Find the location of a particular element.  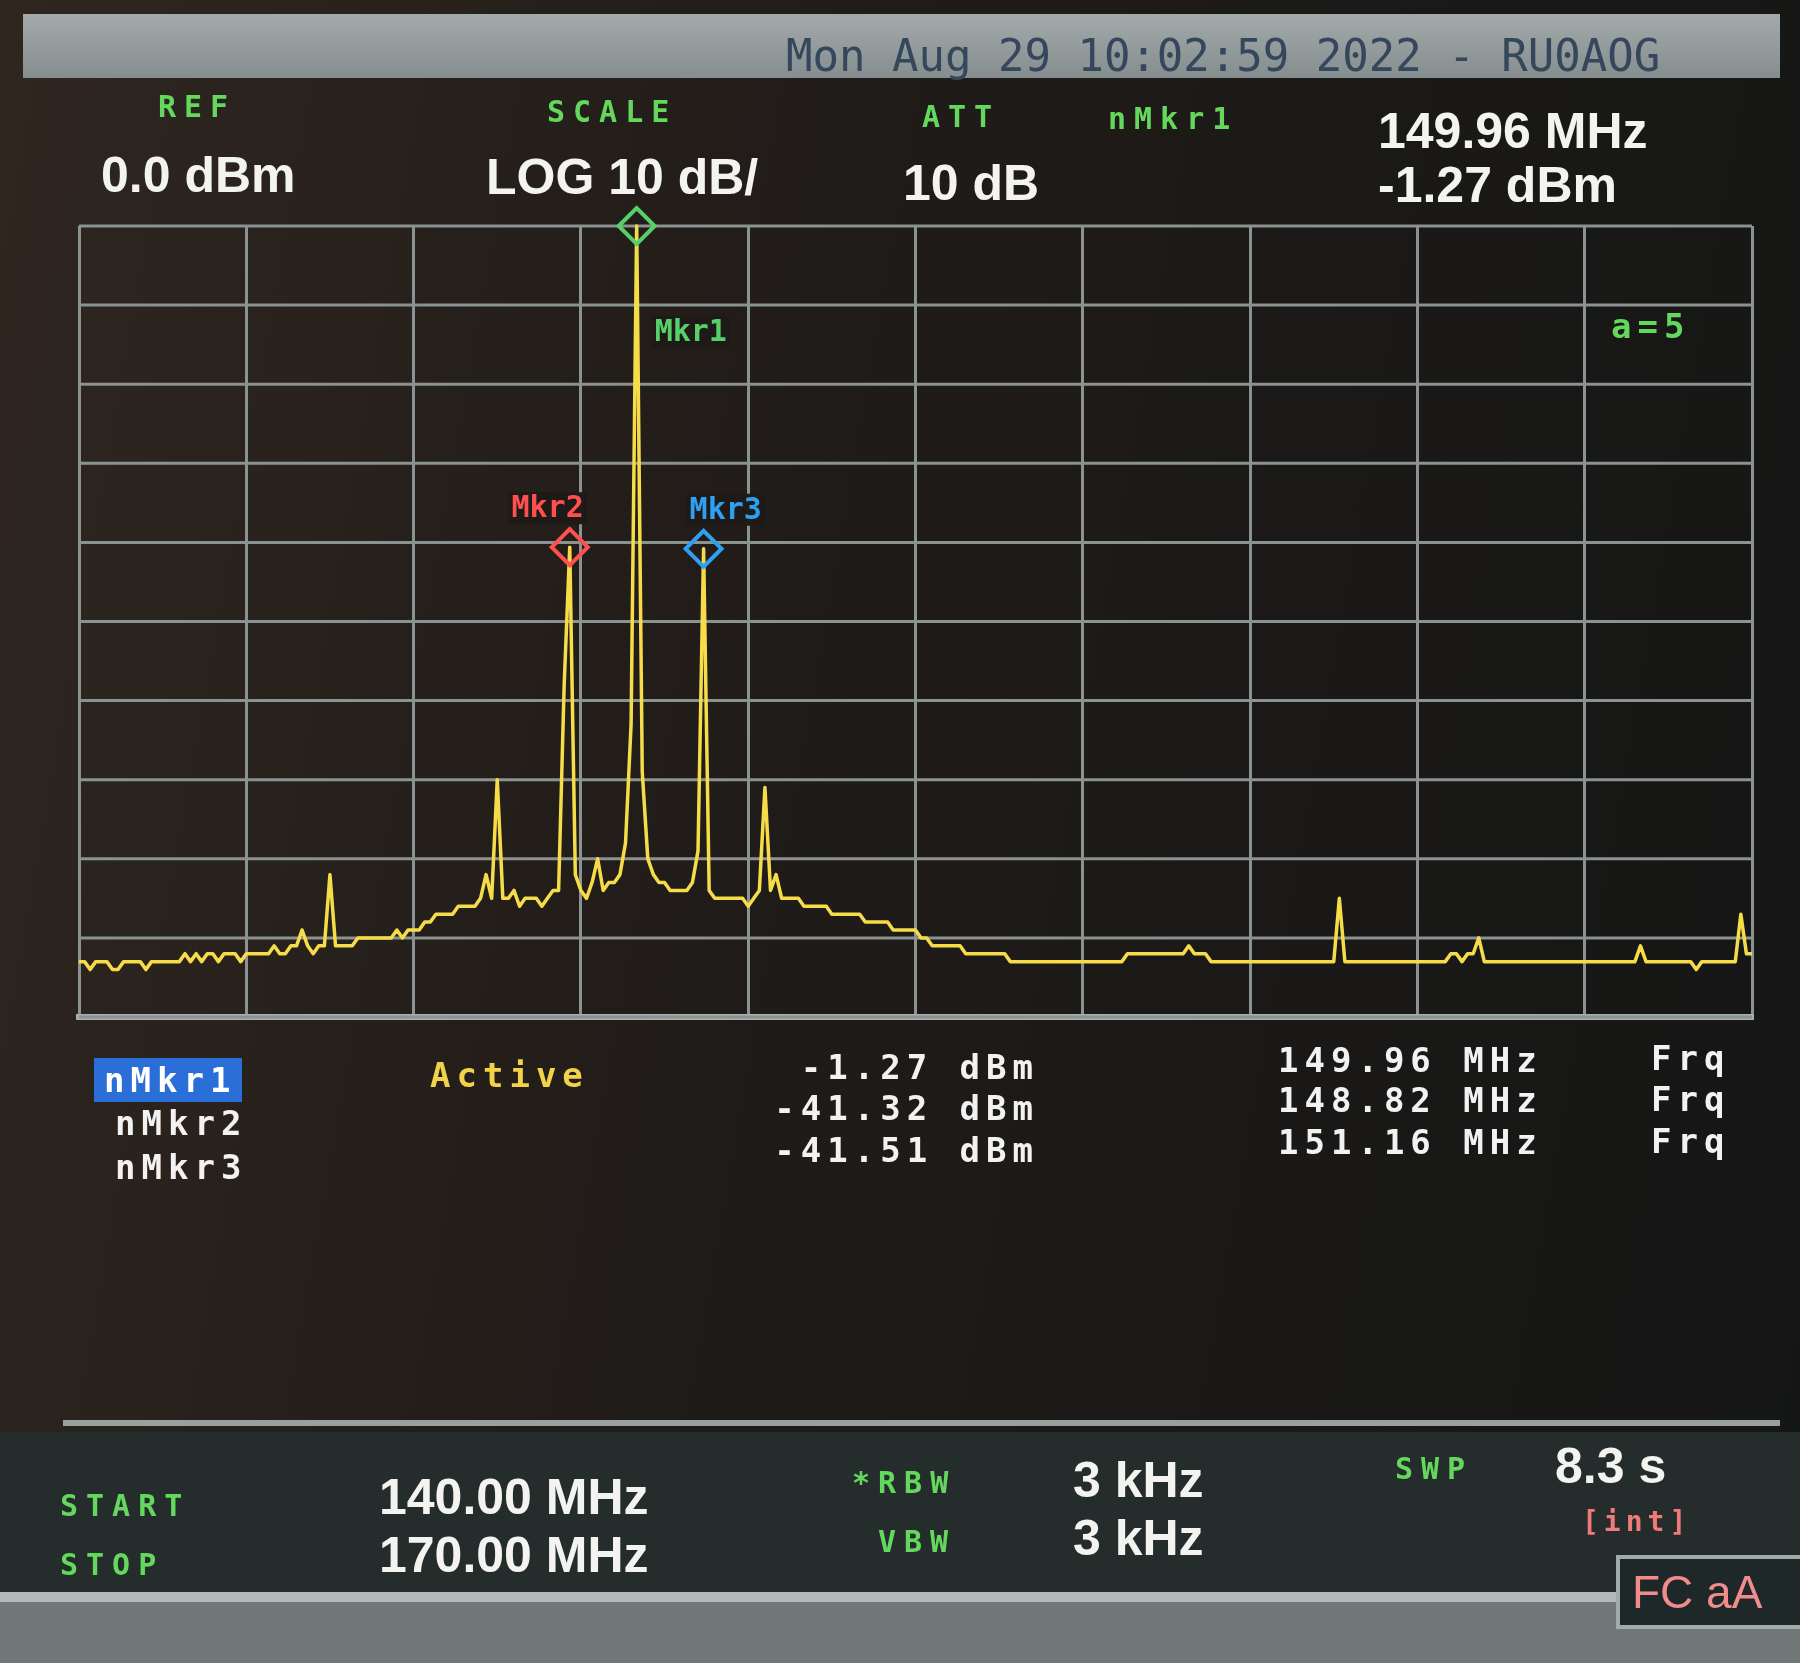

text: 149.96 MHz is located at coordinates (1410, 1060).